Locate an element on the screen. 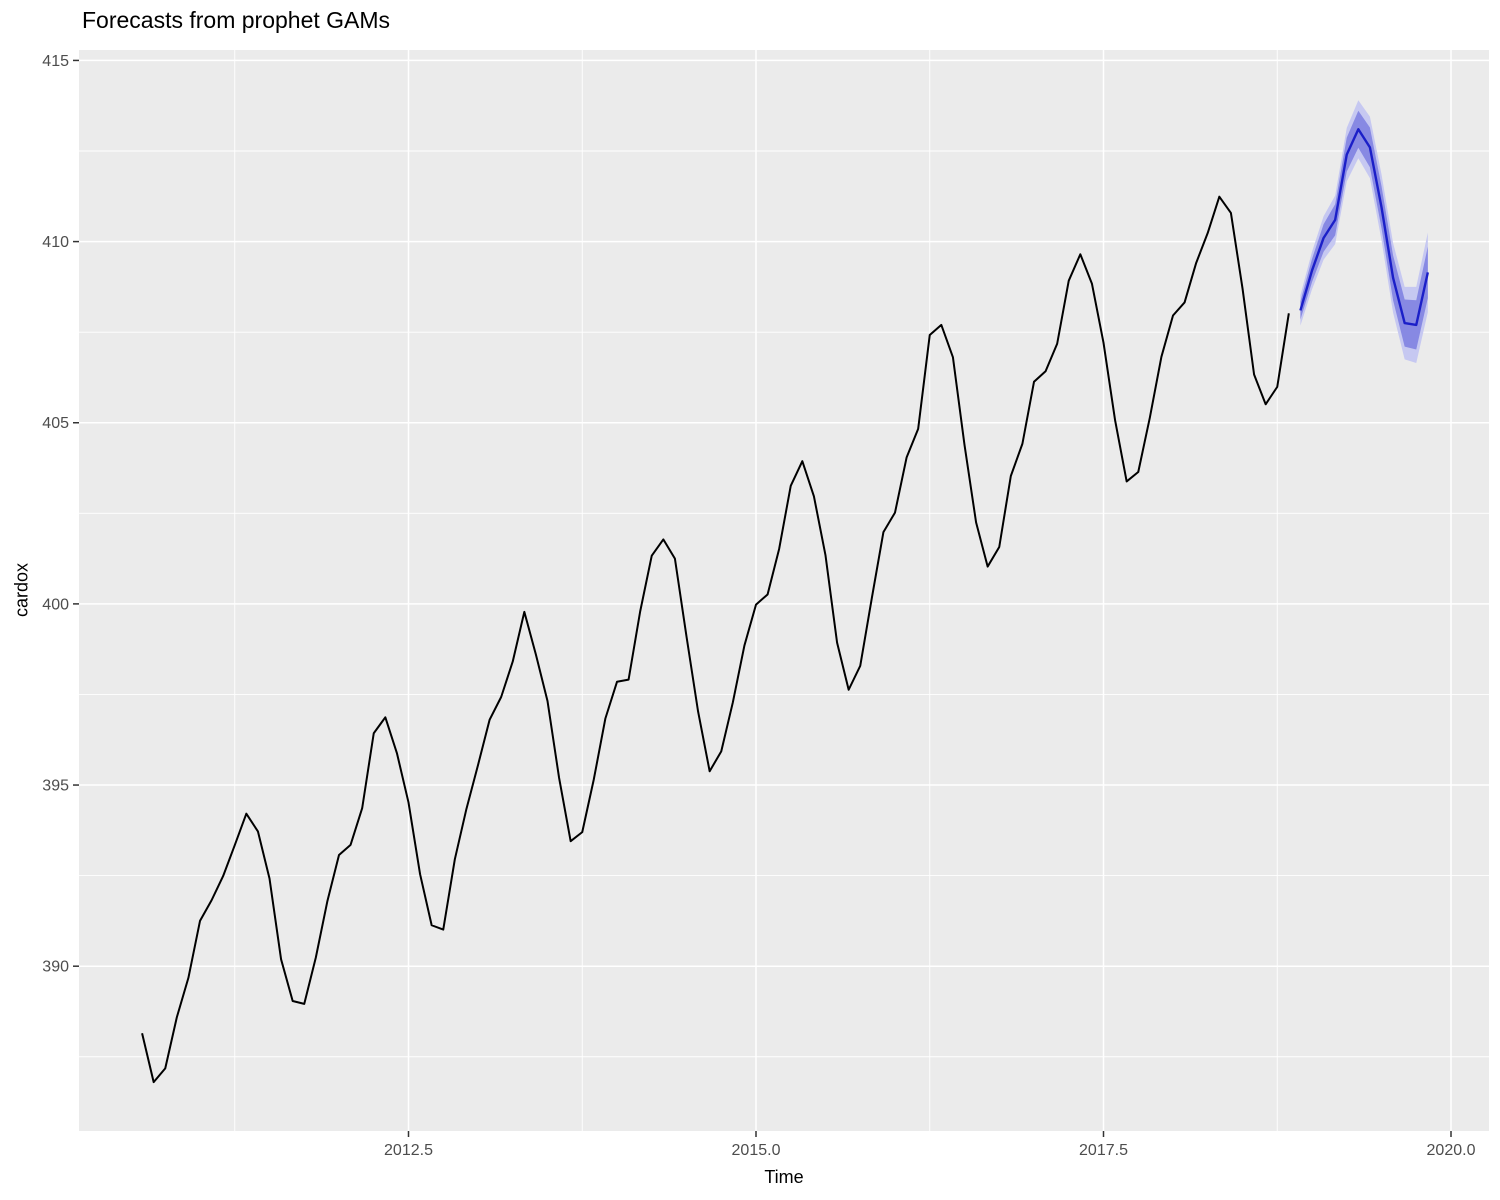 This screenshot has height=1200, width=1500. forecast-line is located at coordinates (1364, 227).